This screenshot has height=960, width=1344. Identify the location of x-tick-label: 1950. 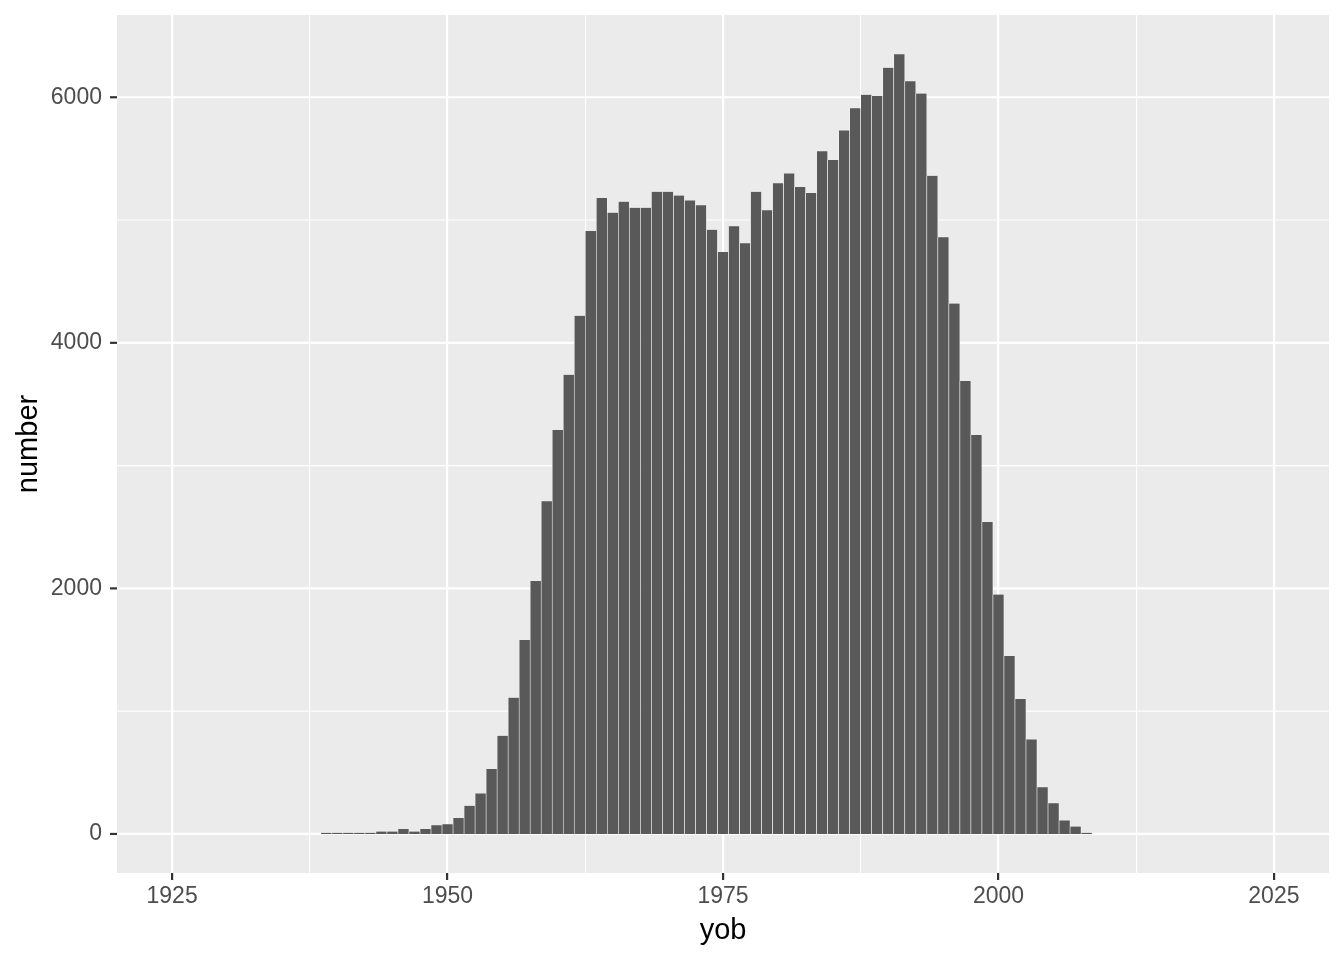
(447, 895).